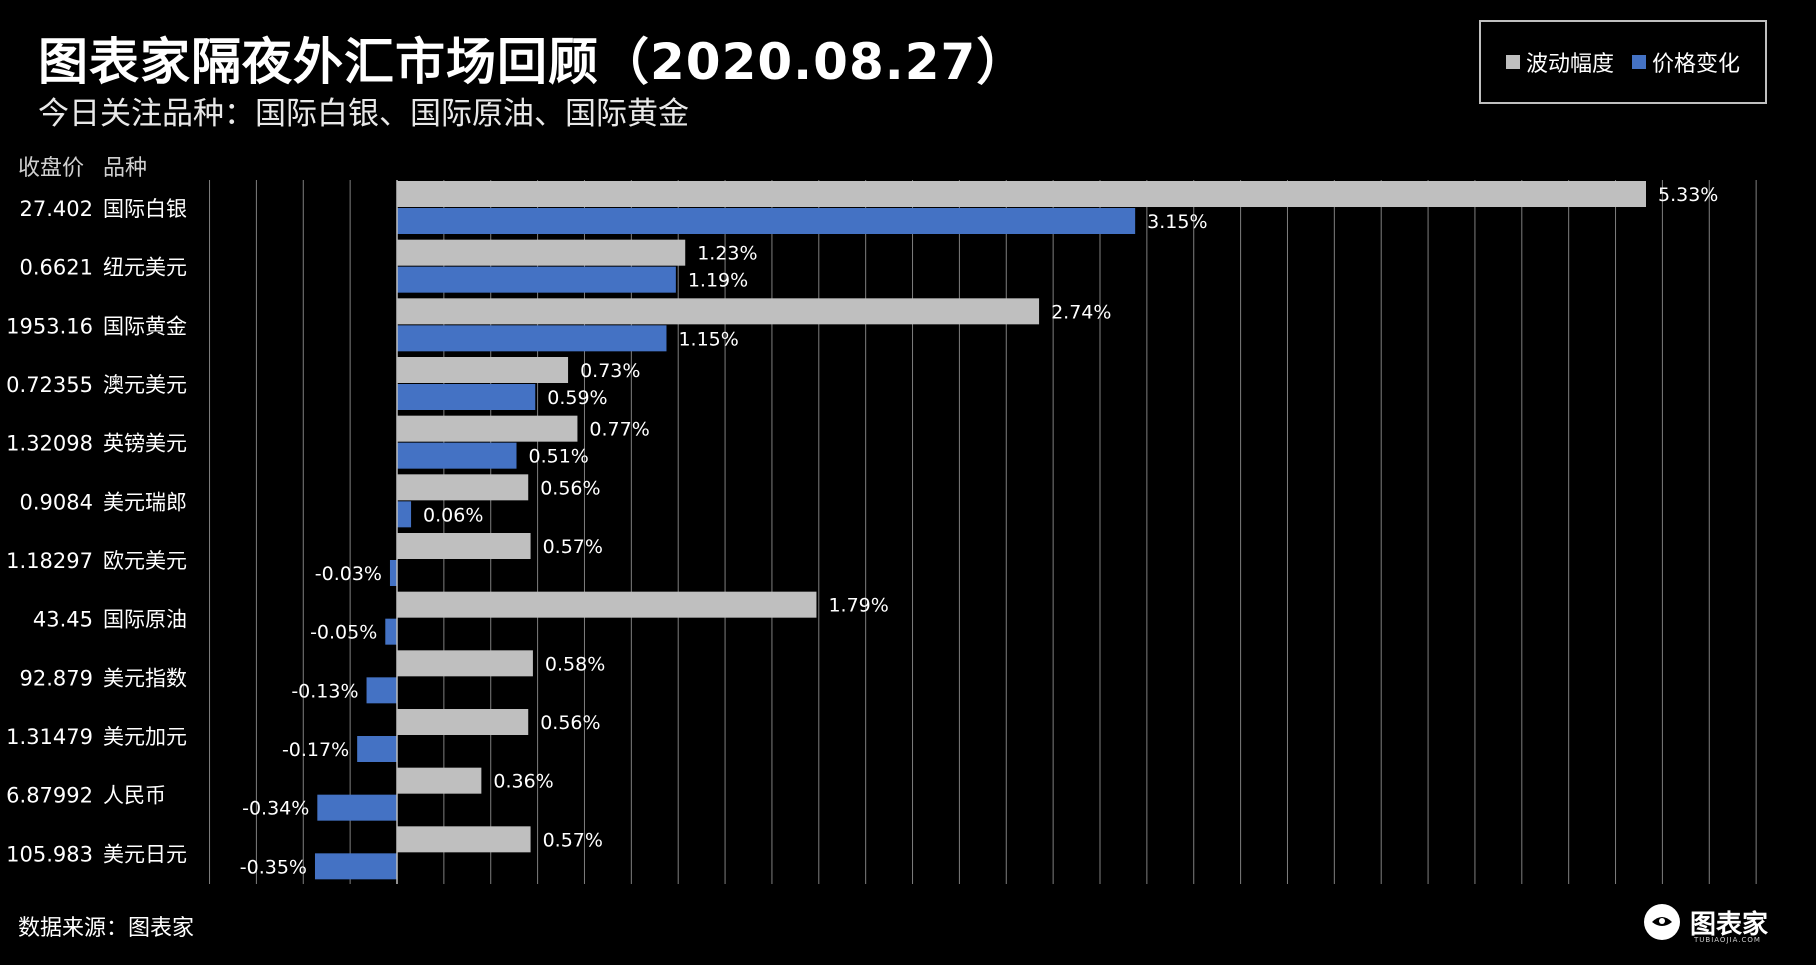  Describe the element at coordinates (145, 620) in the screenshot. I see `category-label: 国际原油` at that location.